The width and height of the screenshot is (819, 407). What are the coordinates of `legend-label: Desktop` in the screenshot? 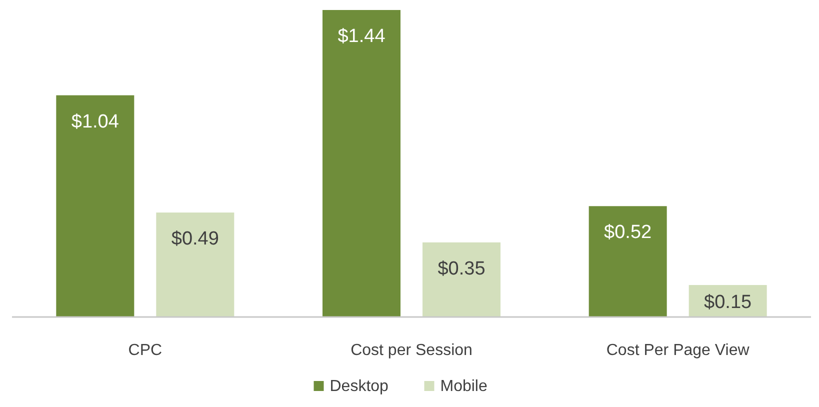 It's located at (359, 386).